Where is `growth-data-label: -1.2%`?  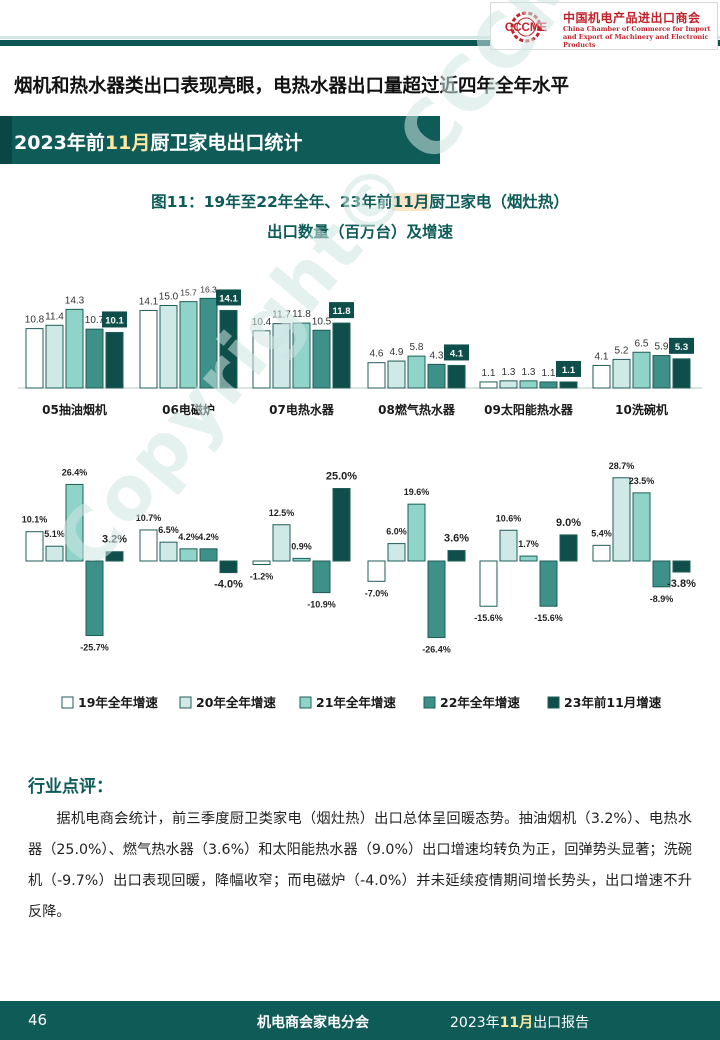
growth-data-label: -1.2% is located at coordinates (262, 576).